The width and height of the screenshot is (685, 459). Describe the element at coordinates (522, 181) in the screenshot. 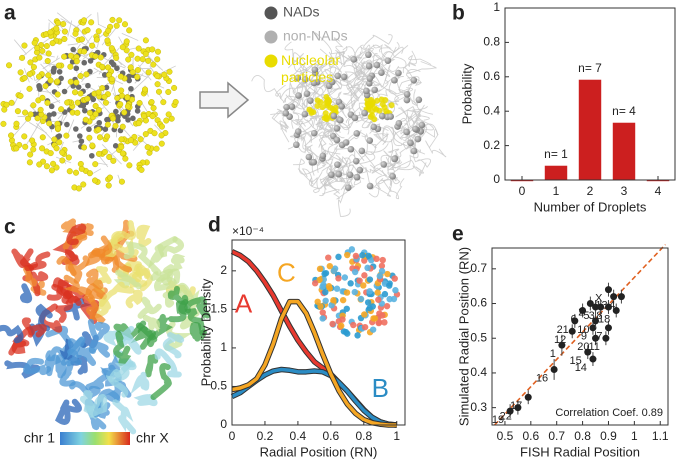

I see `bar` at that location.